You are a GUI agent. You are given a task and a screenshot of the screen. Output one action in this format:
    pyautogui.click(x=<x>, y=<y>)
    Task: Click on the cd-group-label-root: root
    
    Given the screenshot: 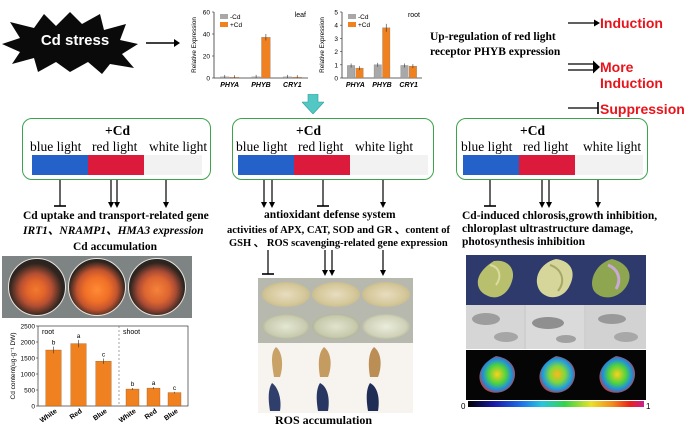 What is the action you would take?
    pyautogui.click(x=48, y=332)
    